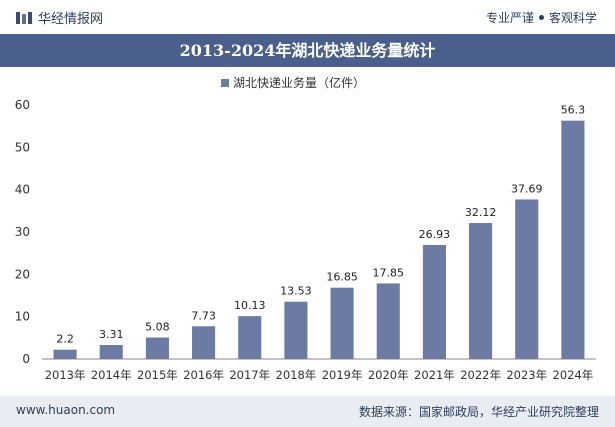 This screenshot has height=427, width=615. What do you see at coordinates (22, 147) in the screenshot?
I see `y-tick-label: 50` at bounding box center [22, 147].